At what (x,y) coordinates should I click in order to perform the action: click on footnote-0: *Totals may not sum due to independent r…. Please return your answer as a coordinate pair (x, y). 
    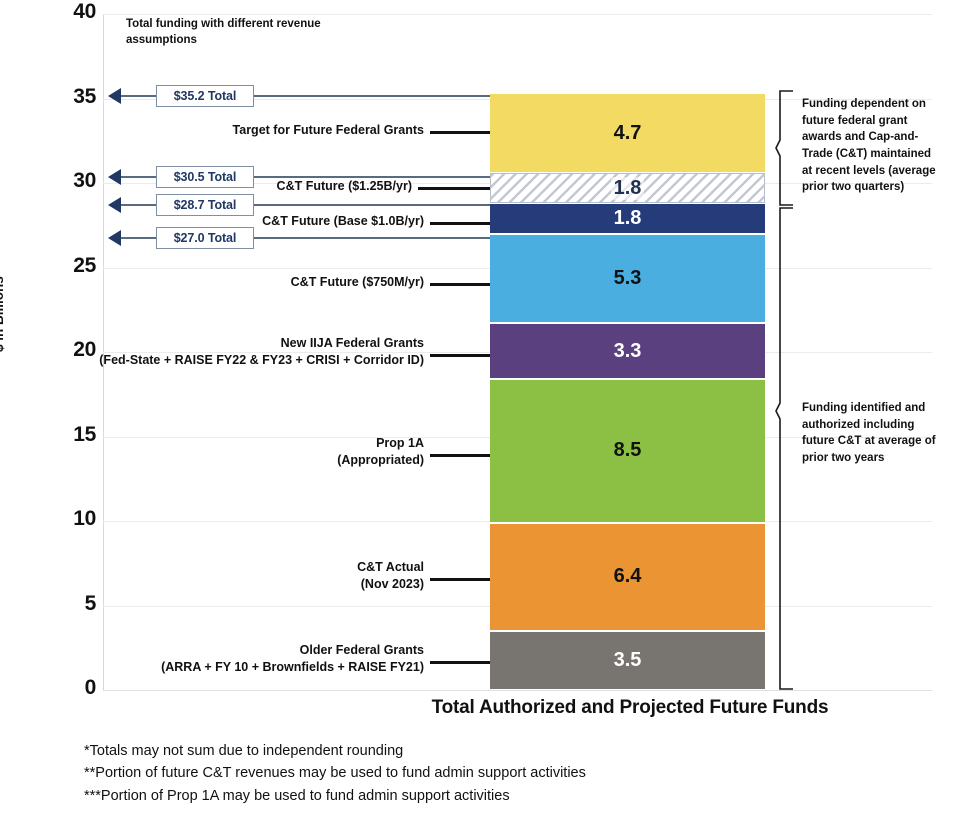
    Looking at the image, I should click on (244, 751).